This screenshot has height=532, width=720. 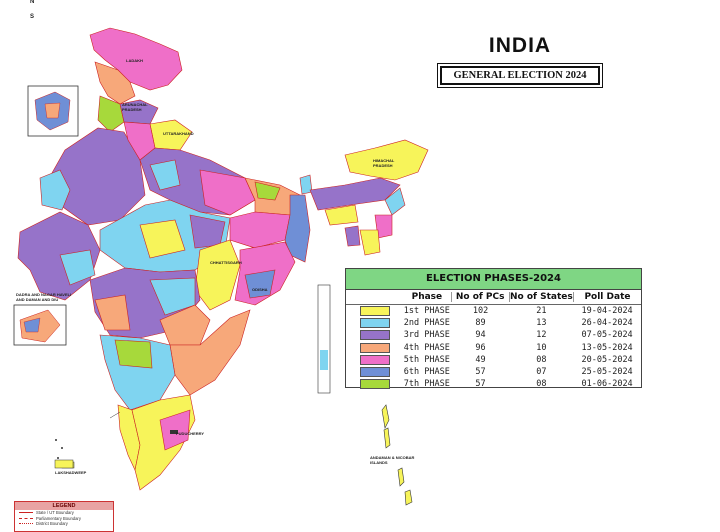 I want to click on table-row: 1st PHASE 102 21 19-04-2024, so click(x=493, y=311).